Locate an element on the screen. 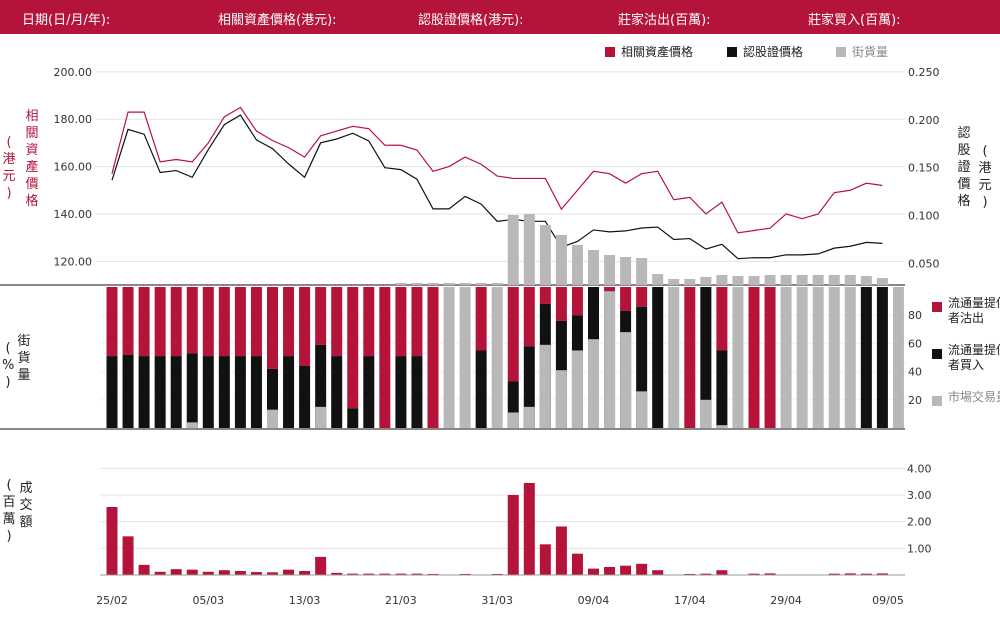 This screenshot has height=620, width=1000. x-axis-date-tick: 21/03 is located at coordinates (401, 600).